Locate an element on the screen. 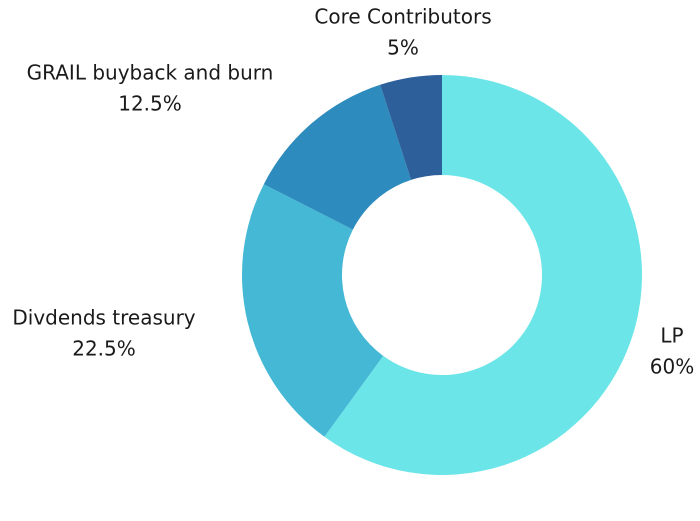 This screenshot has height=521, width=700. slice-label: GRAIL buyback and burn is located at coordinates (150, 73).